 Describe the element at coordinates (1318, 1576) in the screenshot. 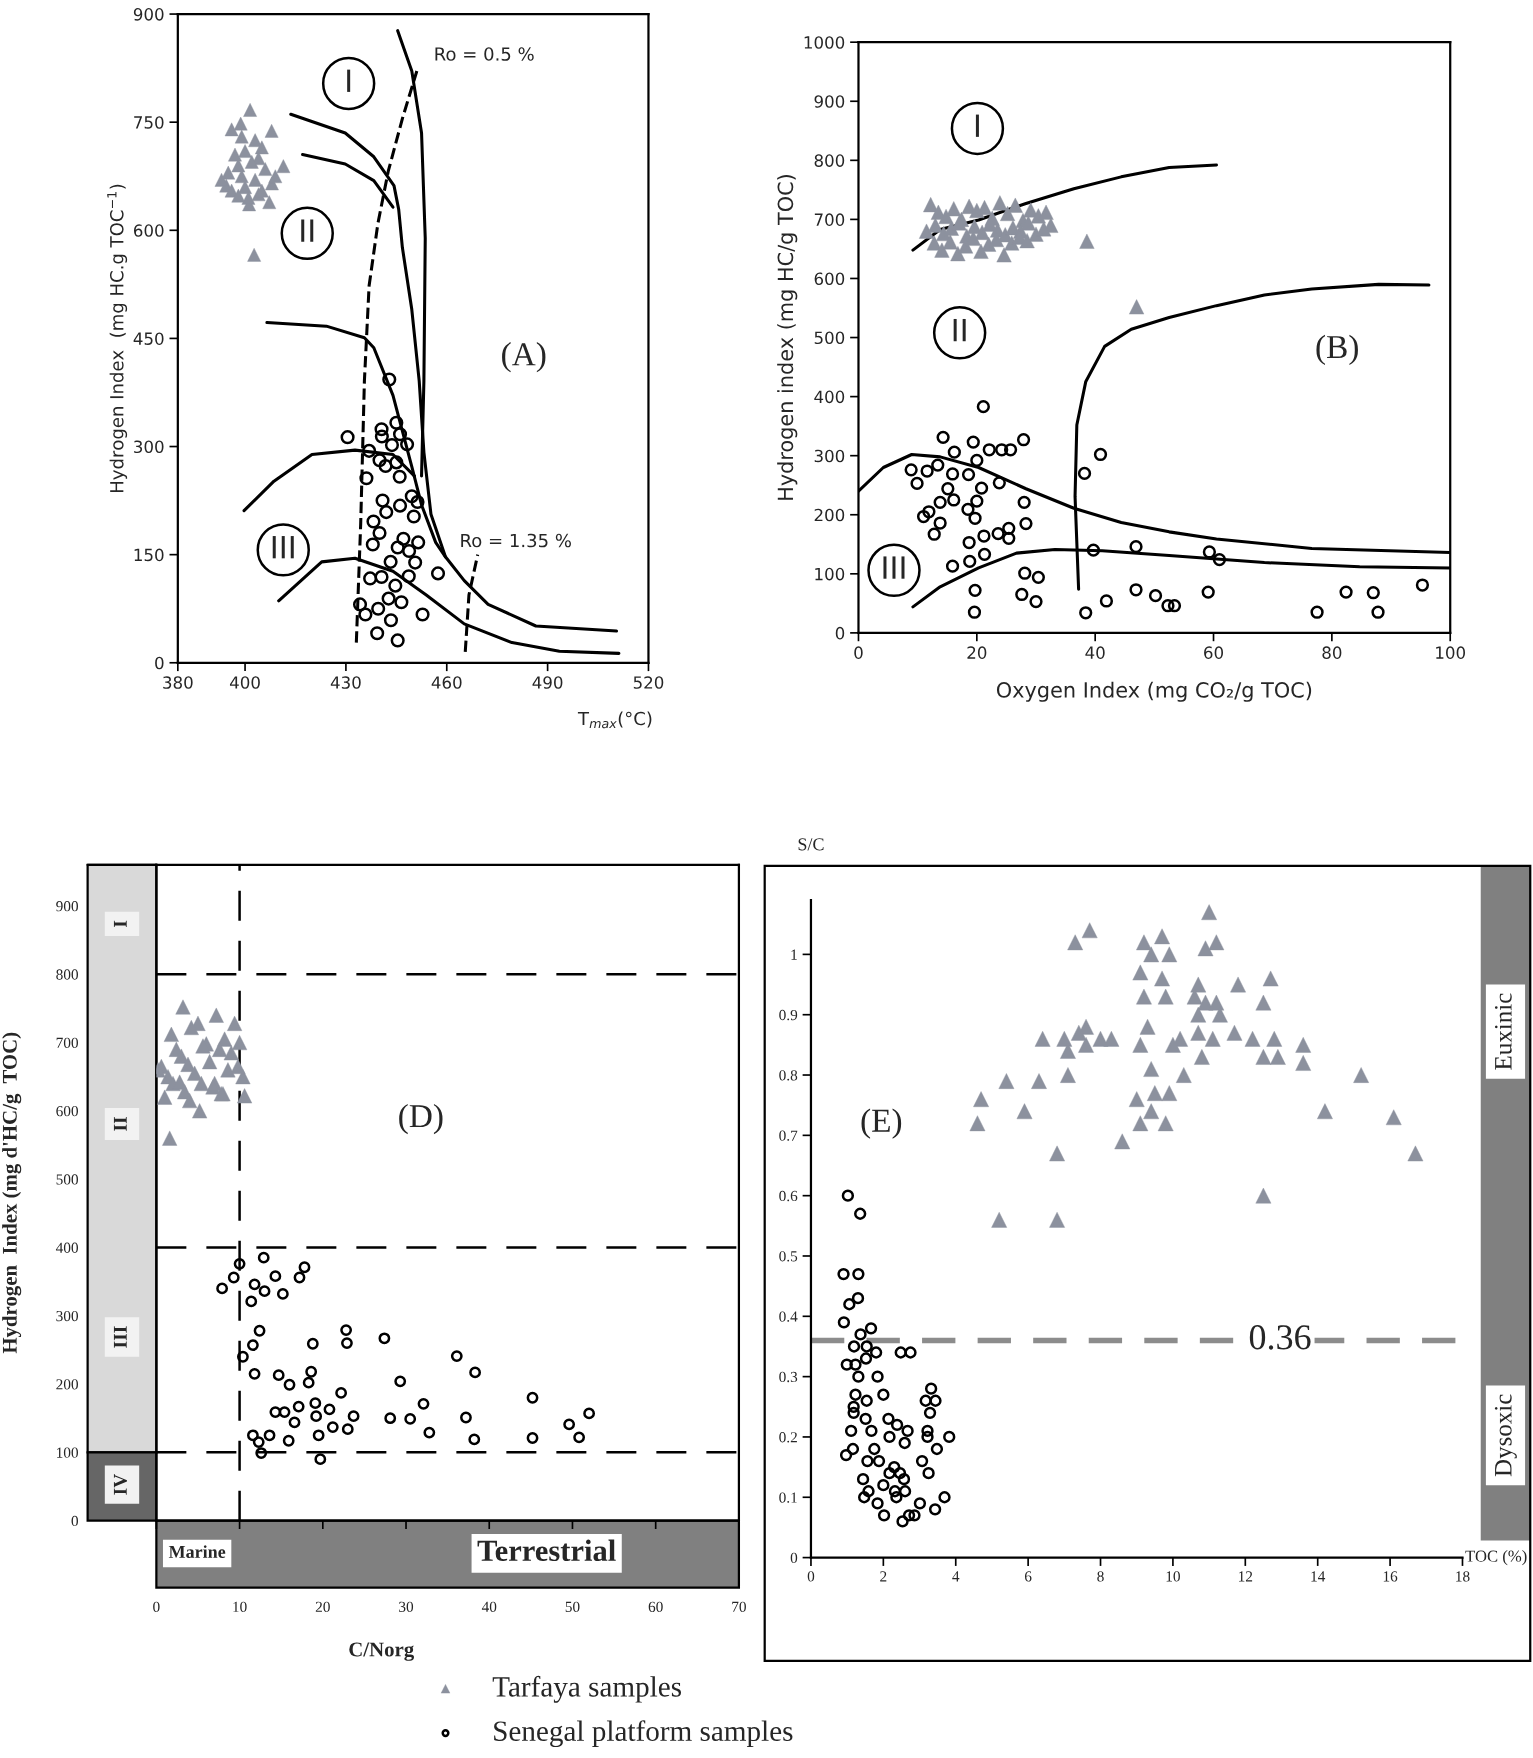

I see `x-tick-label: 14` at that location.